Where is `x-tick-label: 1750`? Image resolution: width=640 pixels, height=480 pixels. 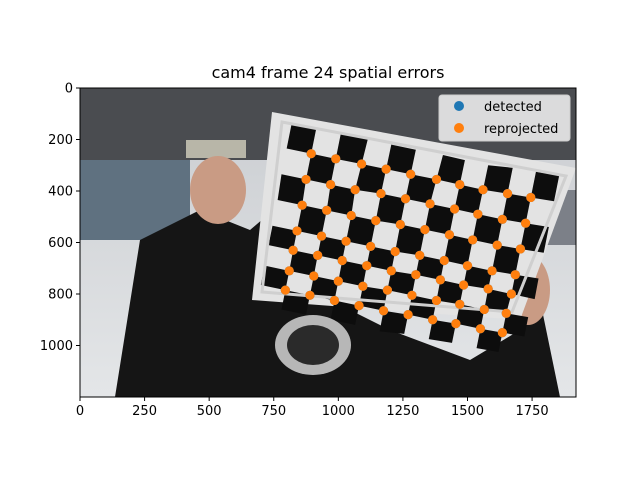
x-tick-label: 1750 is located at coordinates (532, 411).